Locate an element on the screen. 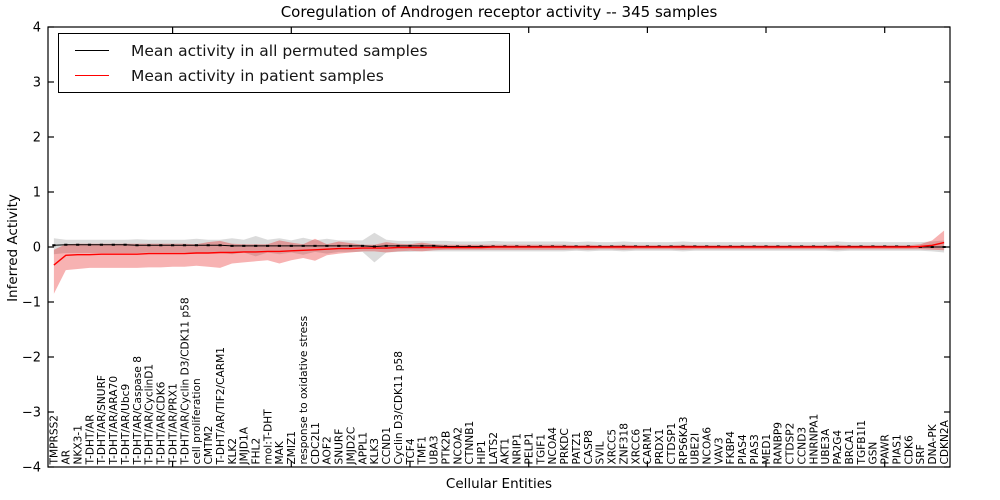 Image resolution: width=1000 pixels, height=500 pixels. x-tick-label: PRDX1 is located at coordinates (660, 447).